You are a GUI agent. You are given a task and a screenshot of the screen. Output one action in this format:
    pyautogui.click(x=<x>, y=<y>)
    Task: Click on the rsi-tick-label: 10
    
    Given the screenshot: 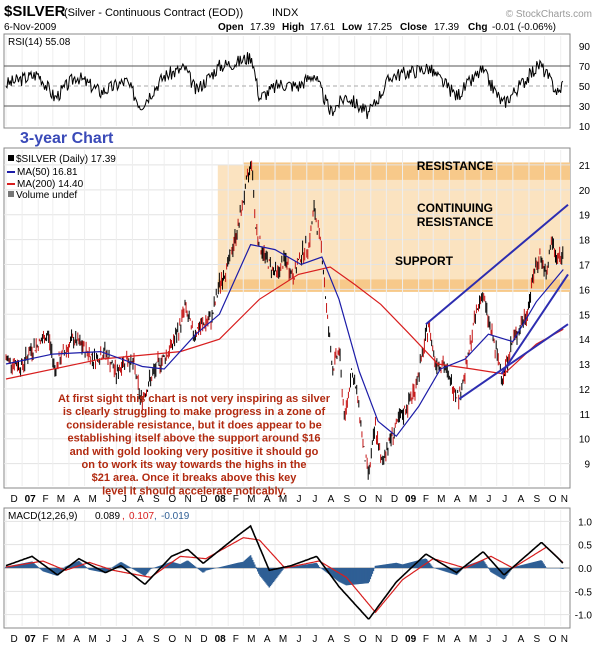 What is the action you would take?
    pyautogui.click(x=585, y=127)
    